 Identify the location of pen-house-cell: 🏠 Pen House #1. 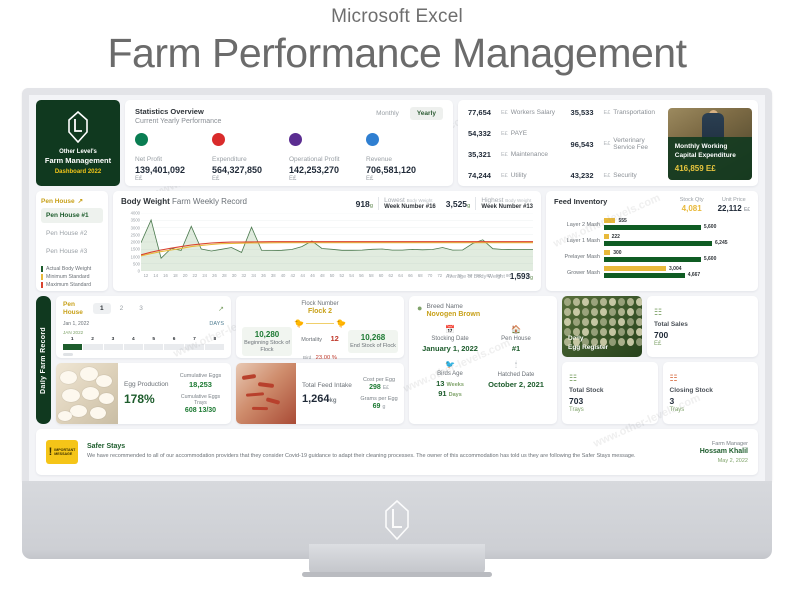
(516, 339).